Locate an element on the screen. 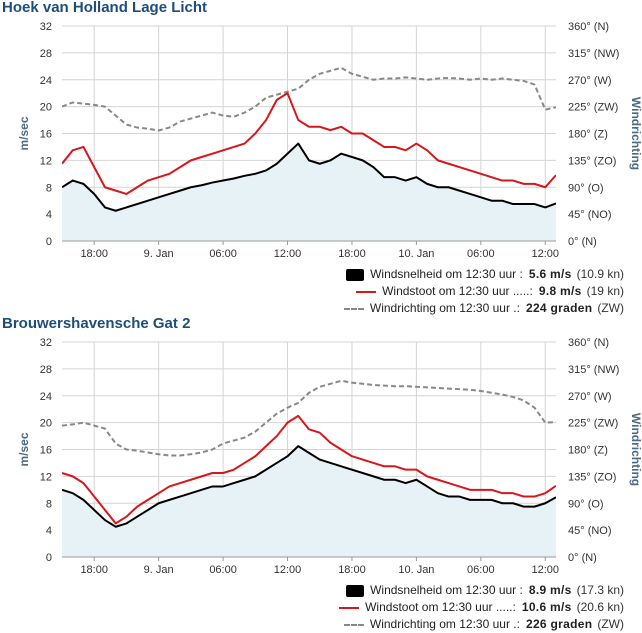 This screenshot has height=633, width=642. chart-title: Hoek van Holland Lage Licht is located at coordinates (105, 8).